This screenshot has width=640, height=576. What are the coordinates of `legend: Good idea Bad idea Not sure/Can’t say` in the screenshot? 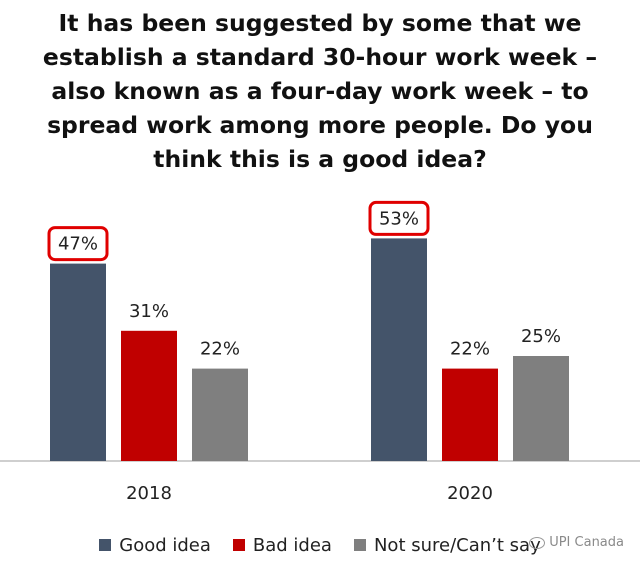 It's located at (320, 545).